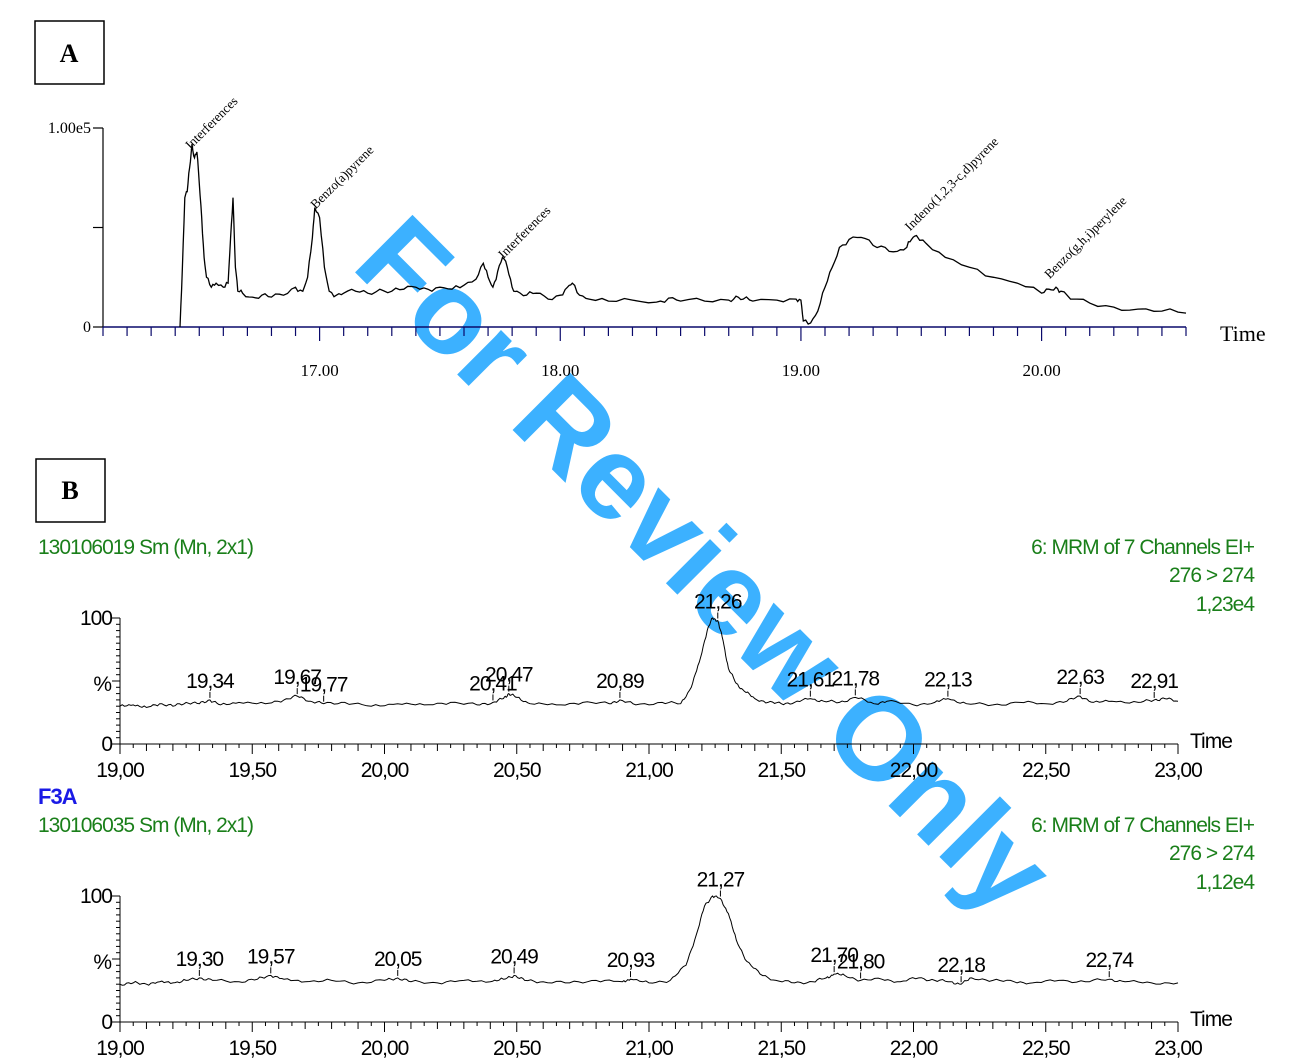 The height and width of the screenshot is (1062, 1289). I want to click on peak-annotation: Benzo(g,h,i)perylene, so click(1085, 237).